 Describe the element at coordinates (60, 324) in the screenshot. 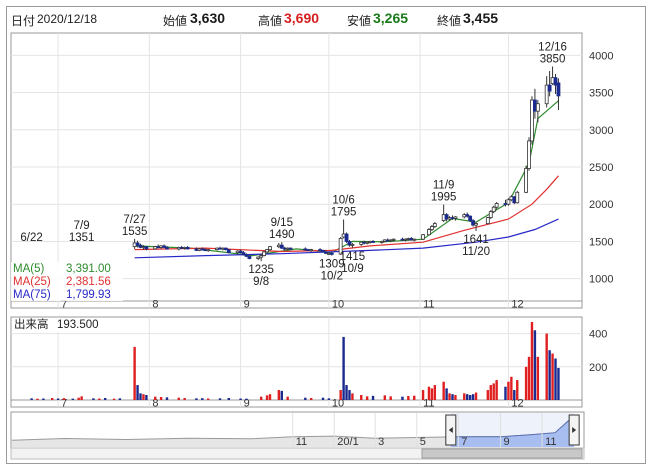

I see `volume-label: 出来高 193.500` at that location.